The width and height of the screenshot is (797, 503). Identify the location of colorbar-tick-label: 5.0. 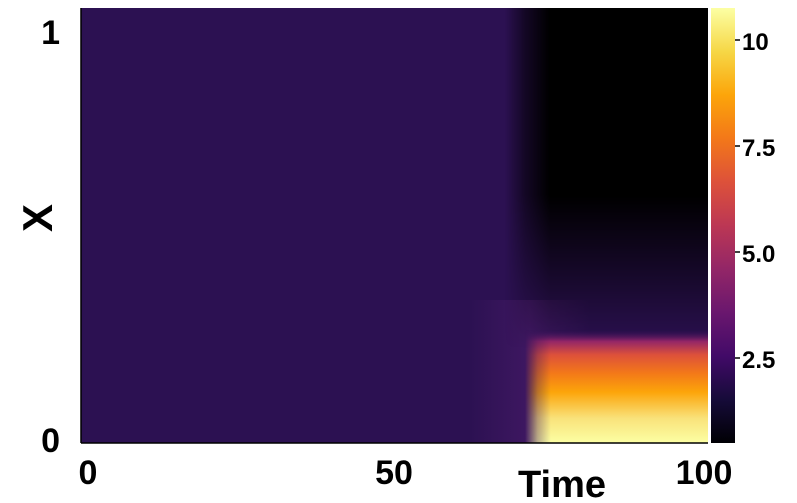
(758, 254).